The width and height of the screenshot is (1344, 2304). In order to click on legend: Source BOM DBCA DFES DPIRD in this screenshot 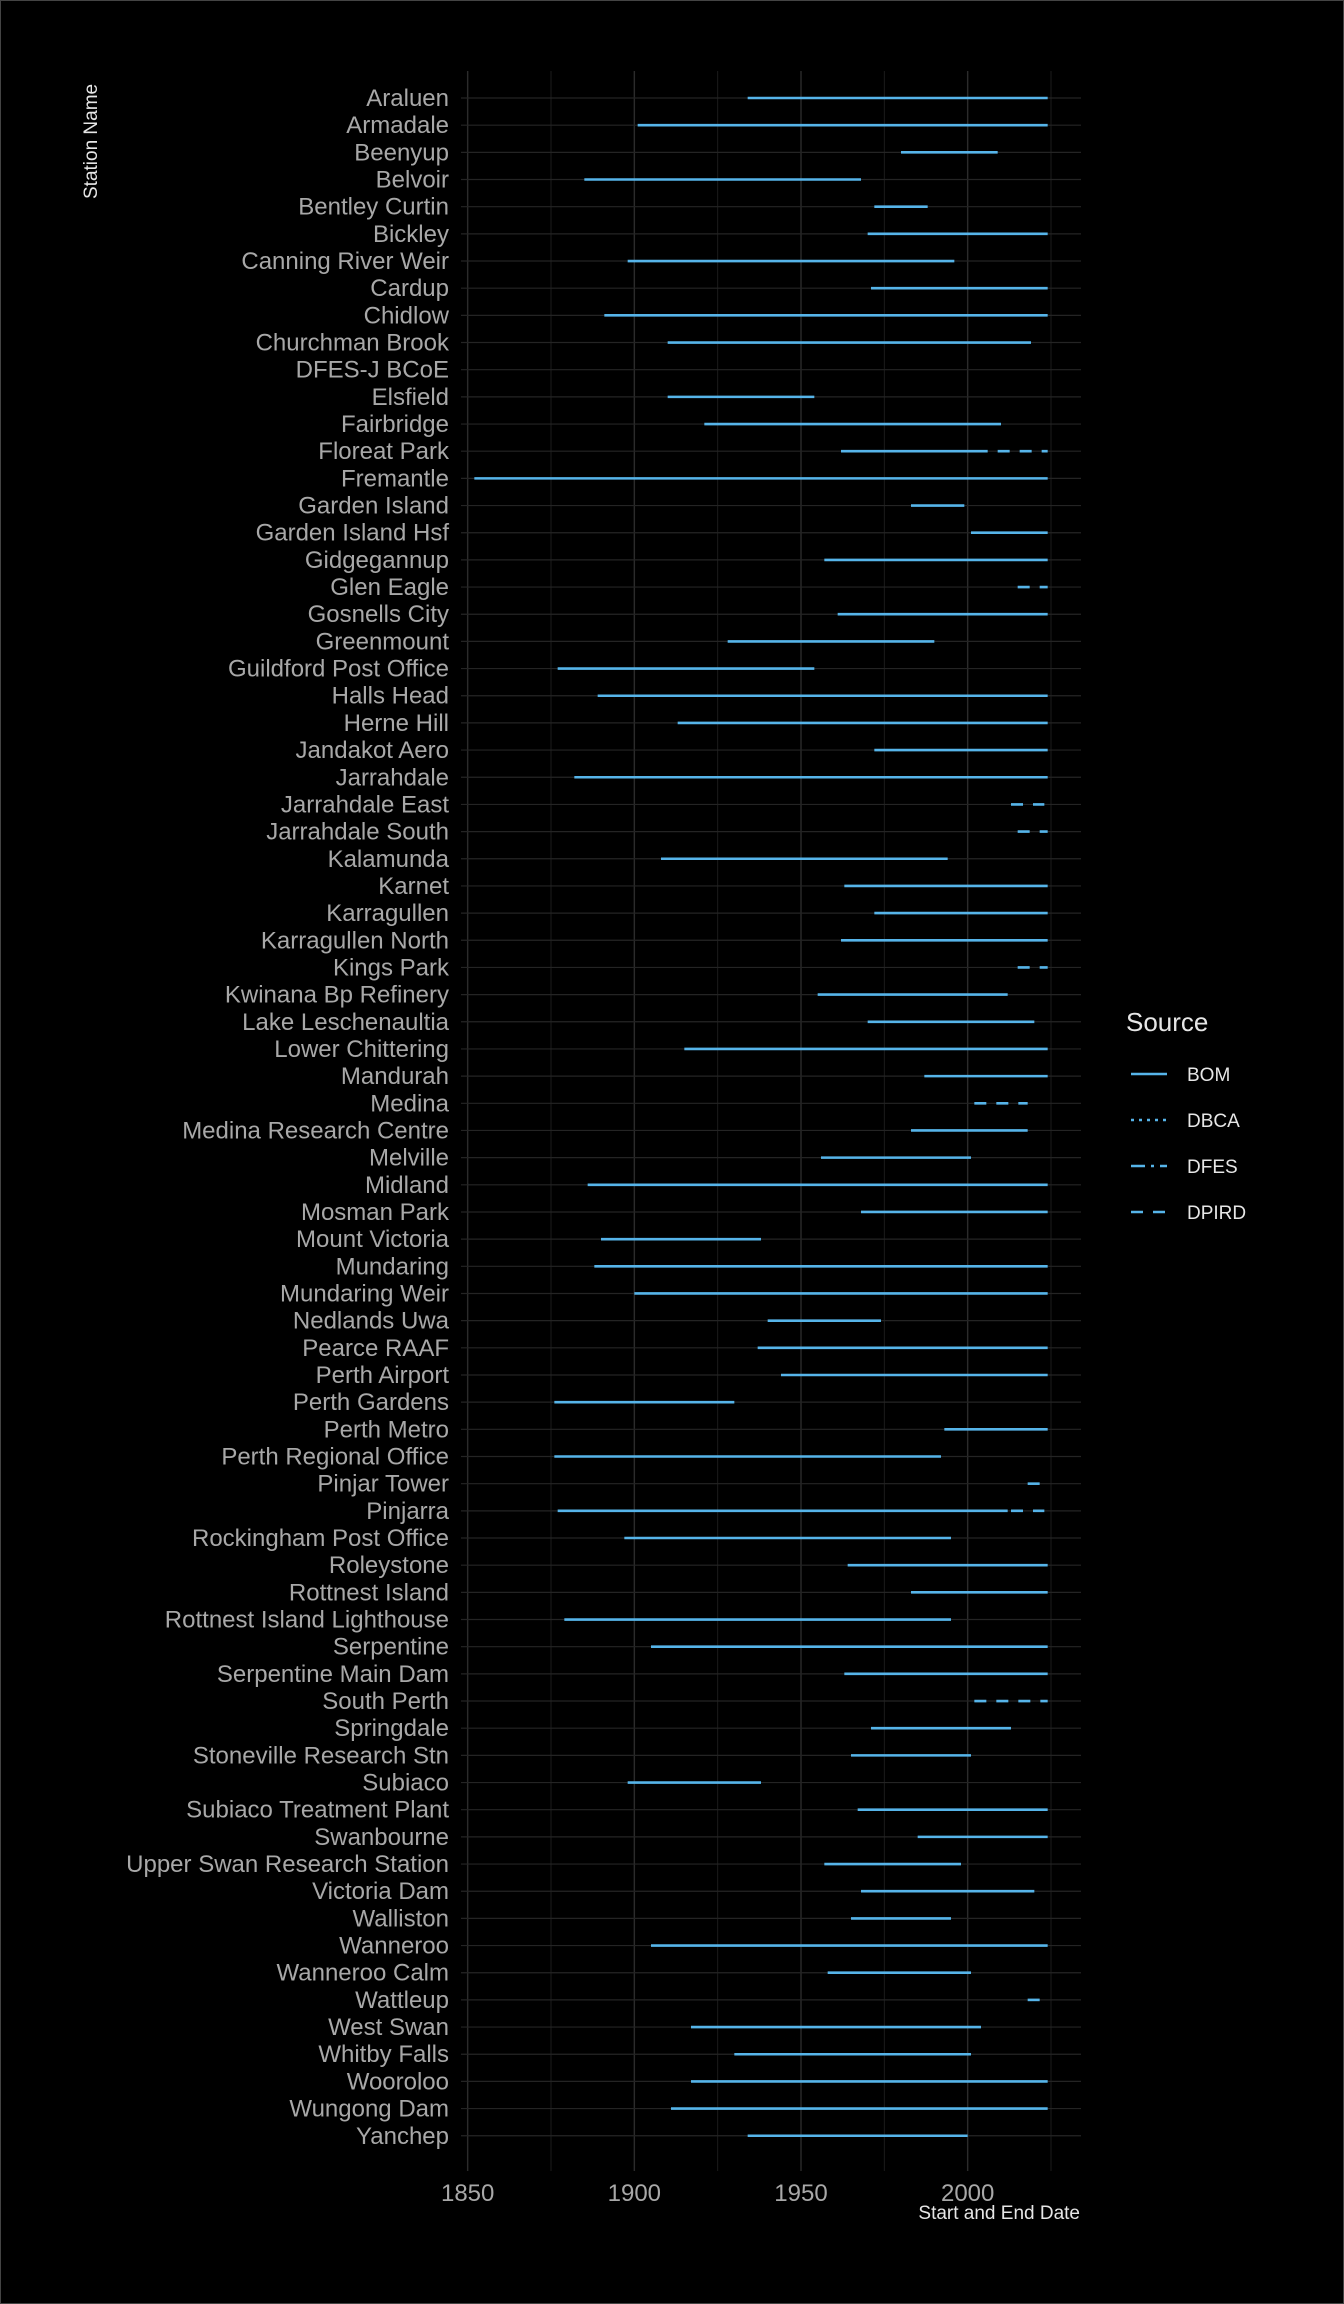, I will do `click(1186, 1115)`.